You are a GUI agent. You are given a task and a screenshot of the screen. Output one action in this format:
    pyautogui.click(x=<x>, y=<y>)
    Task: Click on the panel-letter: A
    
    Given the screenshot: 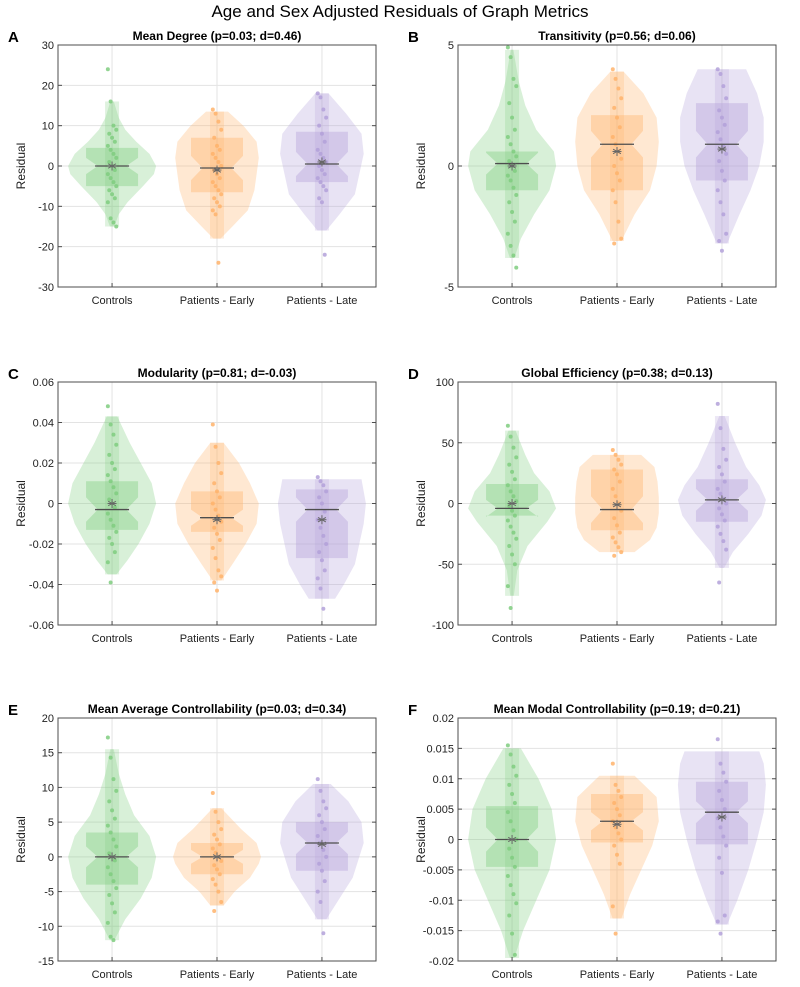 What is the action you would take?
    pyautogui.click(x=13, y=37)
    